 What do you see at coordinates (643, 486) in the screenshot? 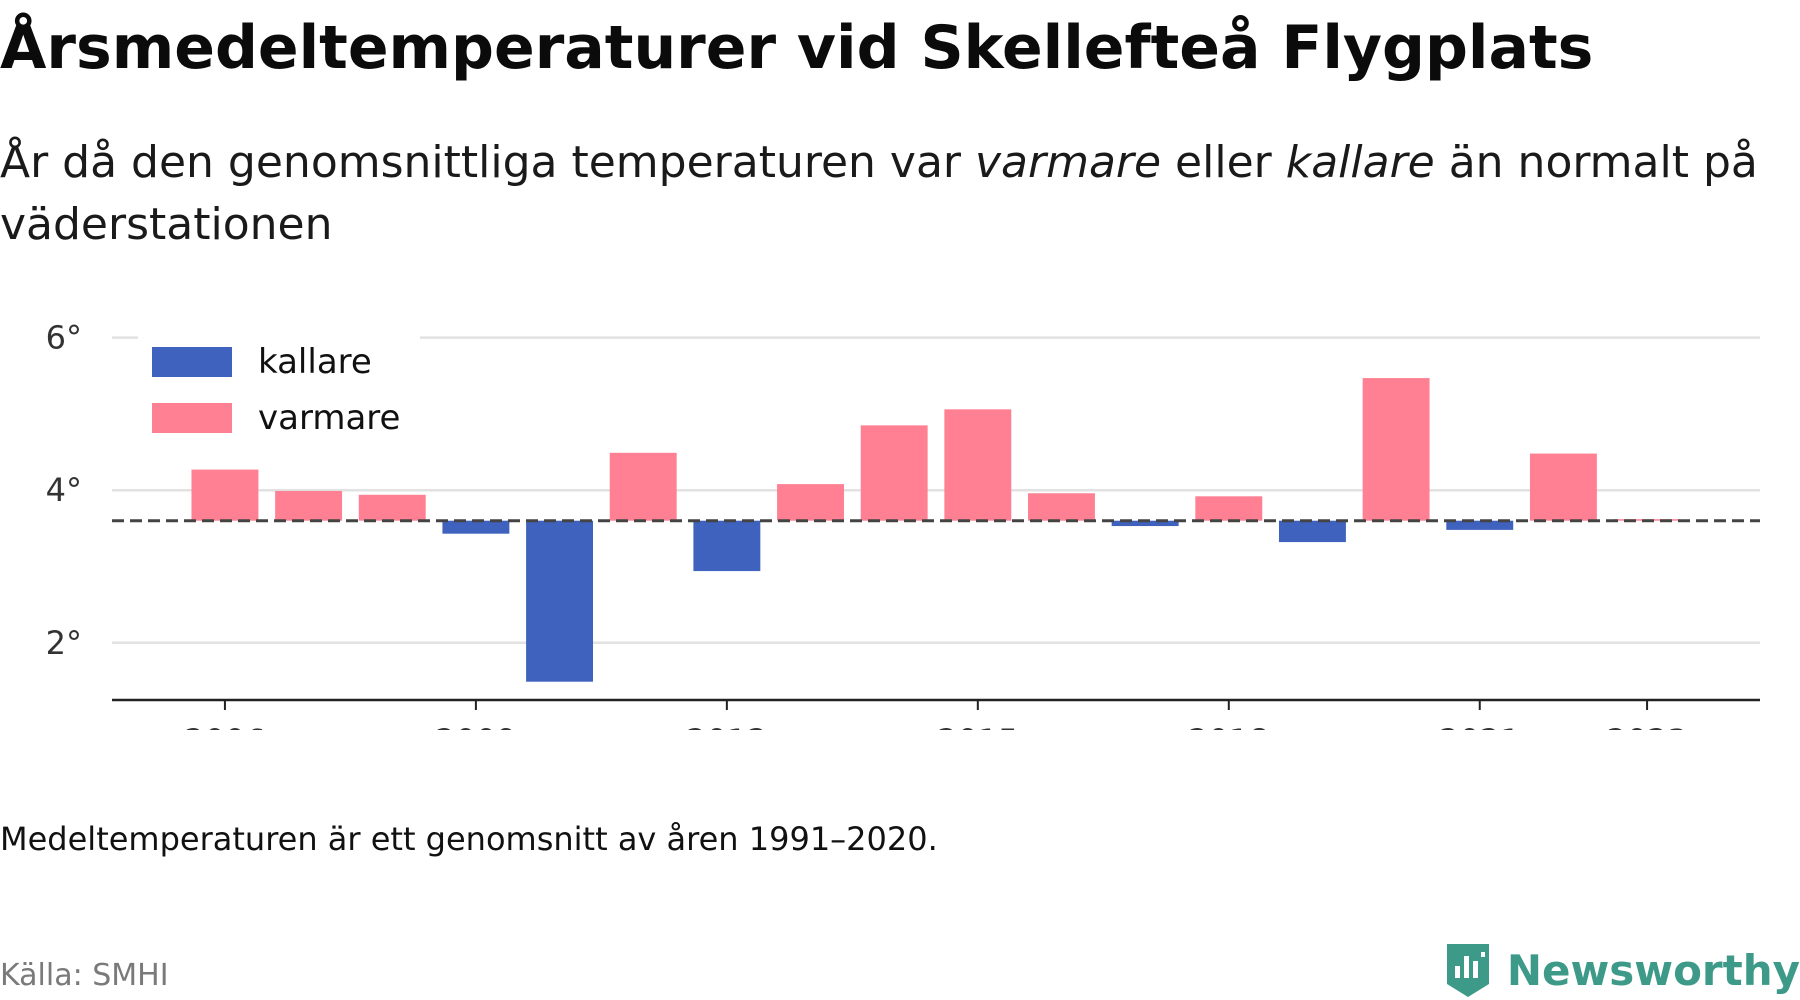
I see `bar-2011` at bounding box center [643, 486].